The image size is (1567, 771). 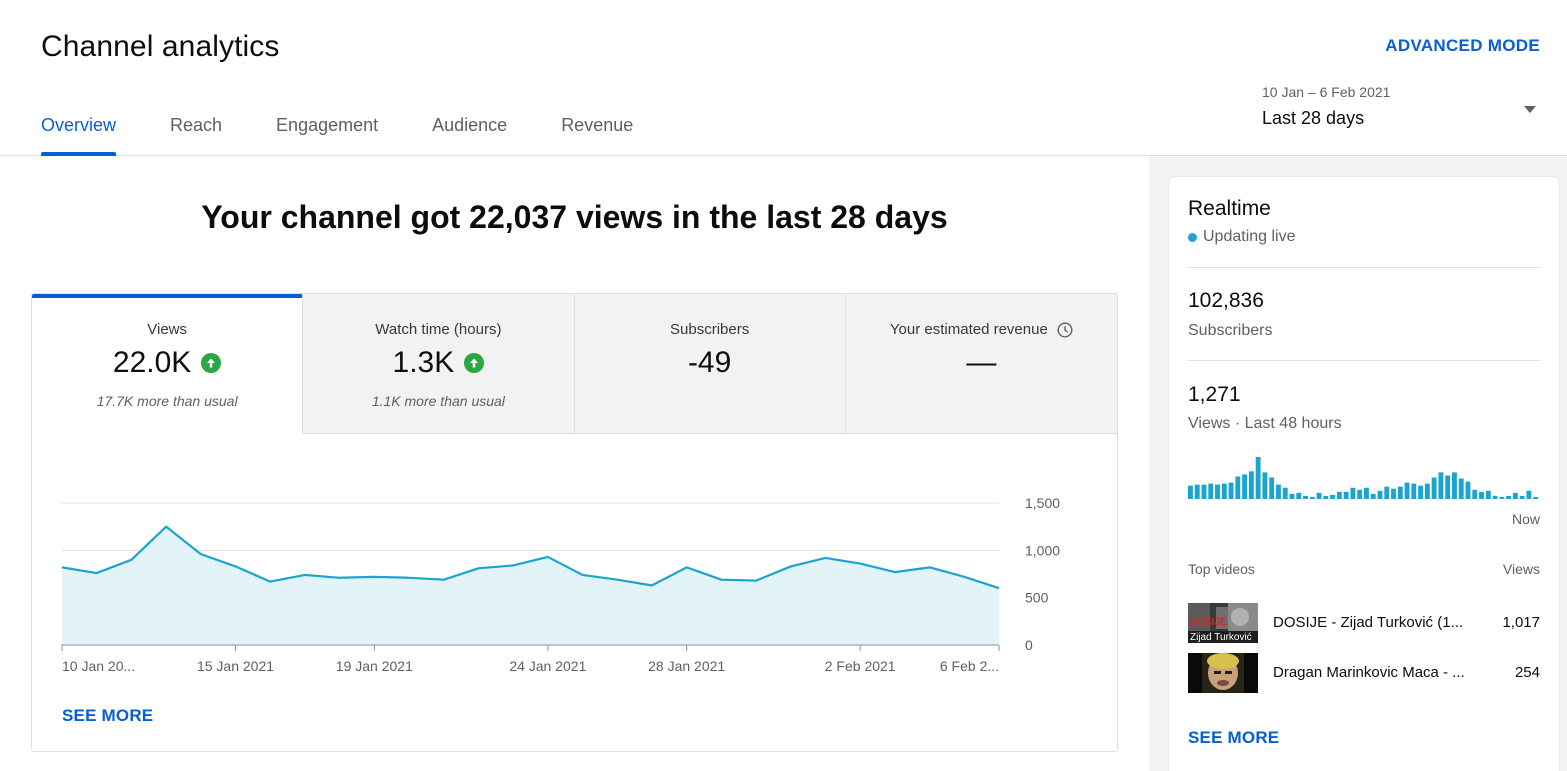 I want to click on y-tick-label: 1,500, so click(x=1042, y=503).